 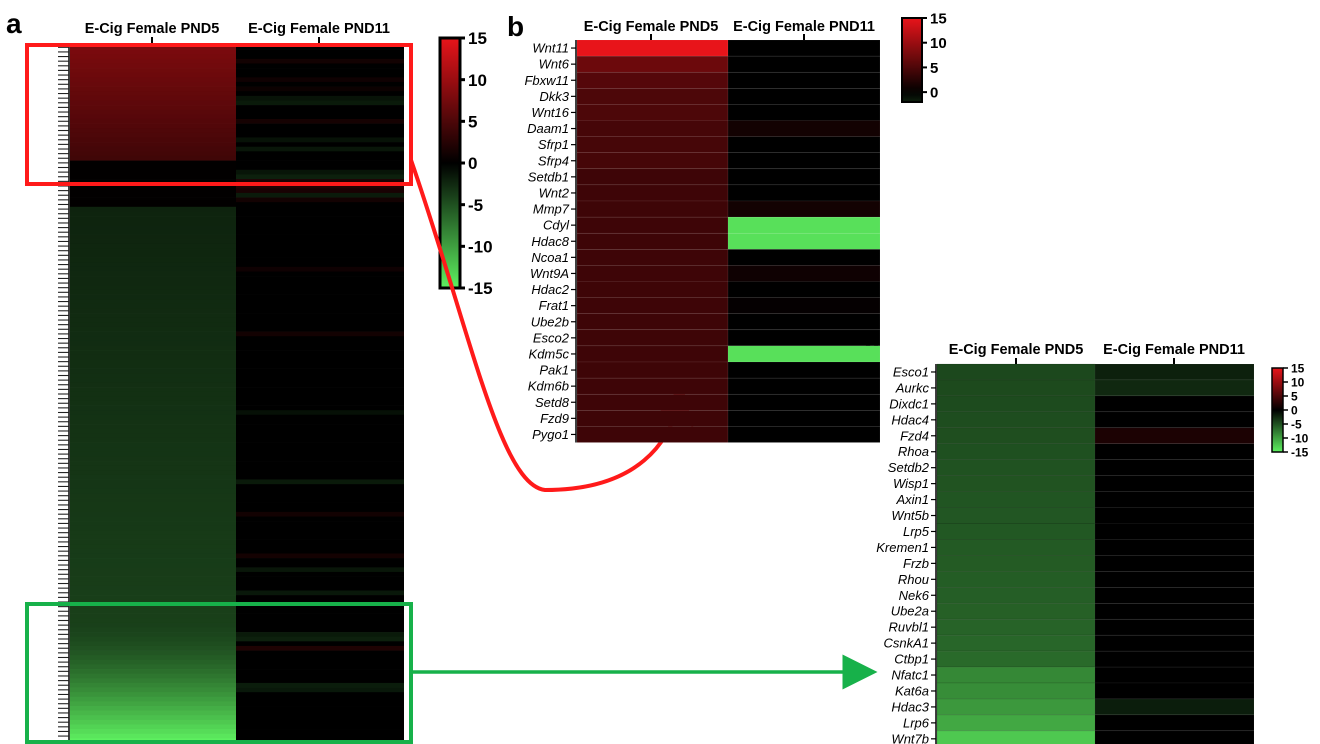 I want to click on row-label: Axin1, so click(x=912, y=499).